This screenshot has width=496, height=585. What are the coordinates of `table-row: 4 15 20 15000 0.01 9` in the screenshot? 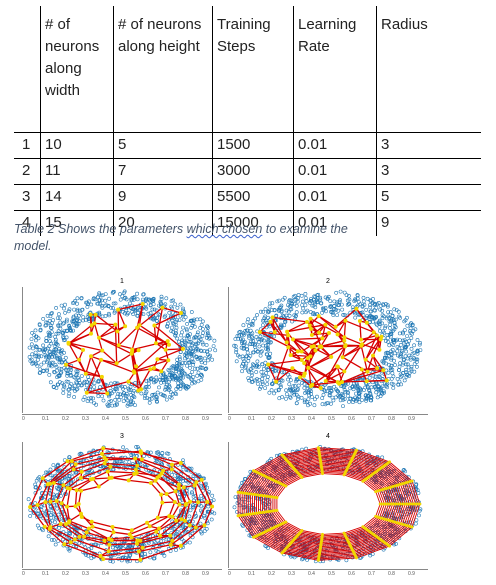 It's located at (247, 223).